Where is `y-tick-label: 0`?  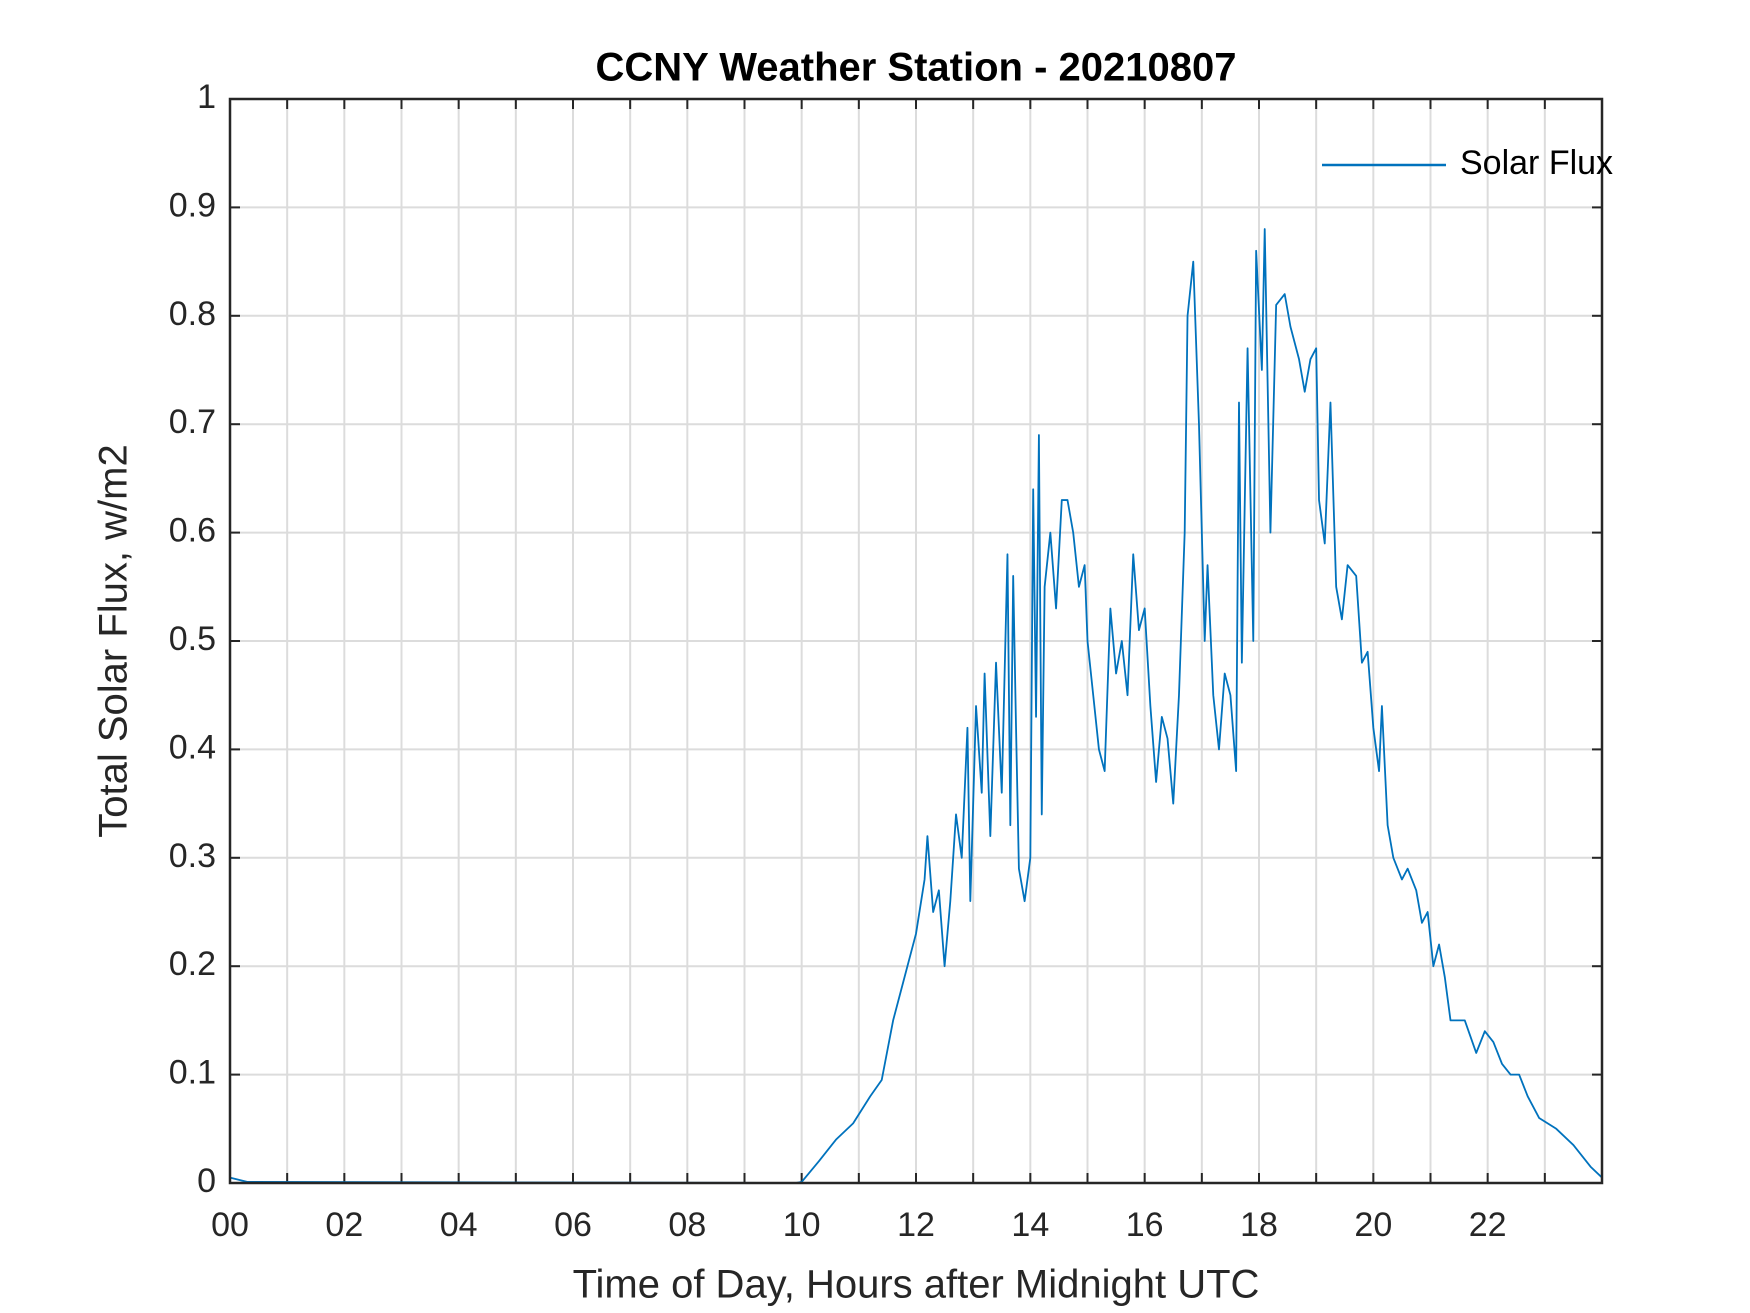 y-tick-label: 0 is located at coordinates (206, 1181).